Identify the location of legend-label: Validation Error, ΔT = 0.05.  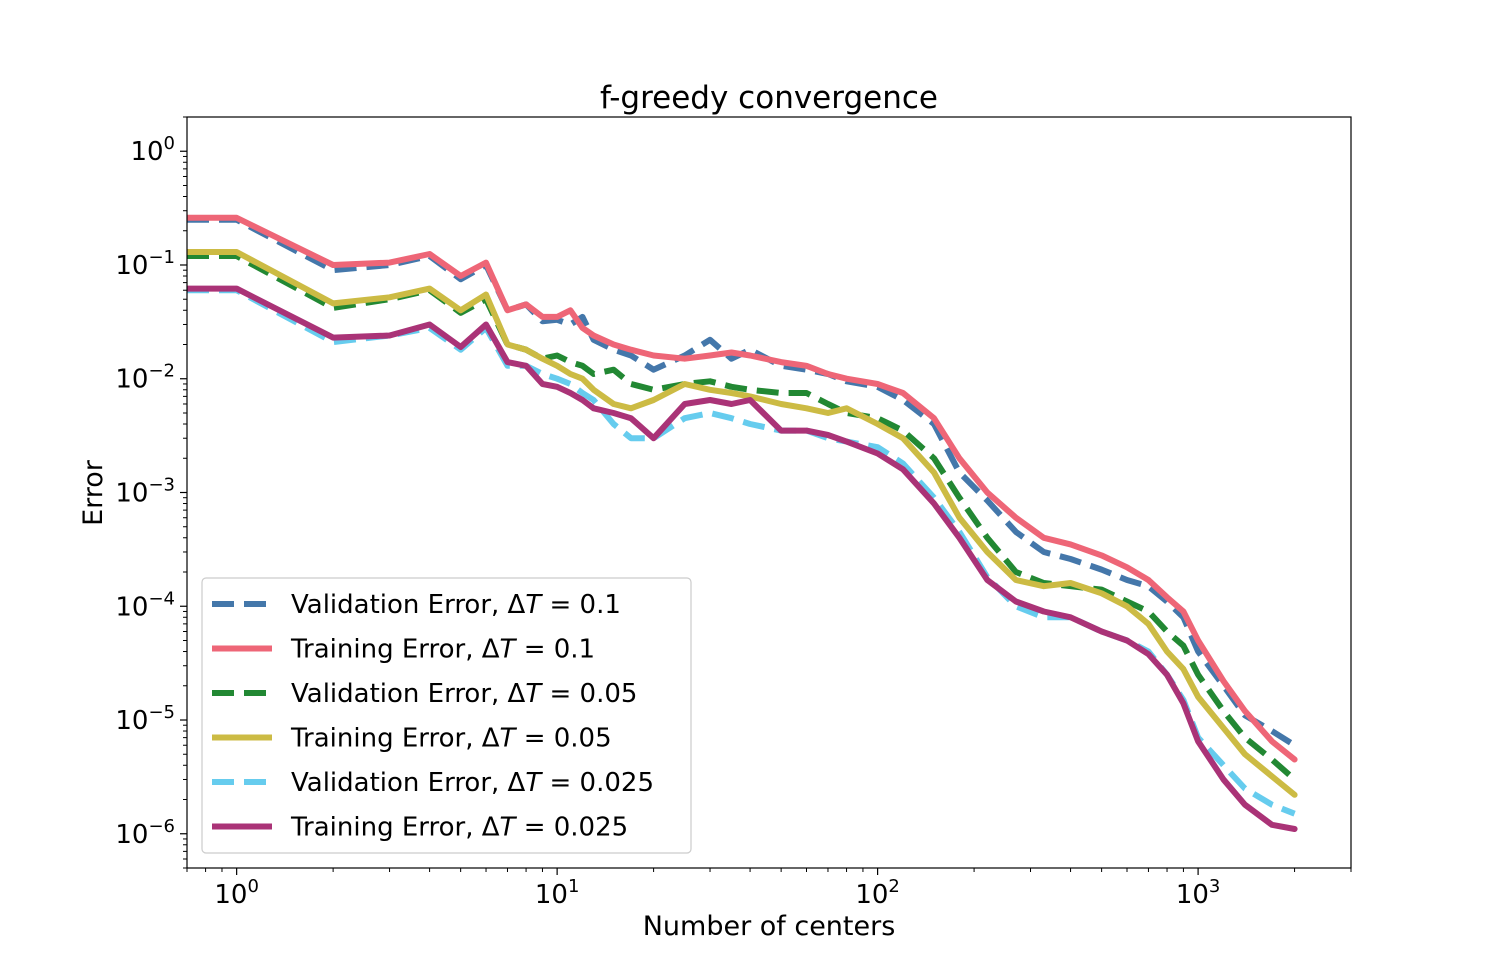
(464, 694).